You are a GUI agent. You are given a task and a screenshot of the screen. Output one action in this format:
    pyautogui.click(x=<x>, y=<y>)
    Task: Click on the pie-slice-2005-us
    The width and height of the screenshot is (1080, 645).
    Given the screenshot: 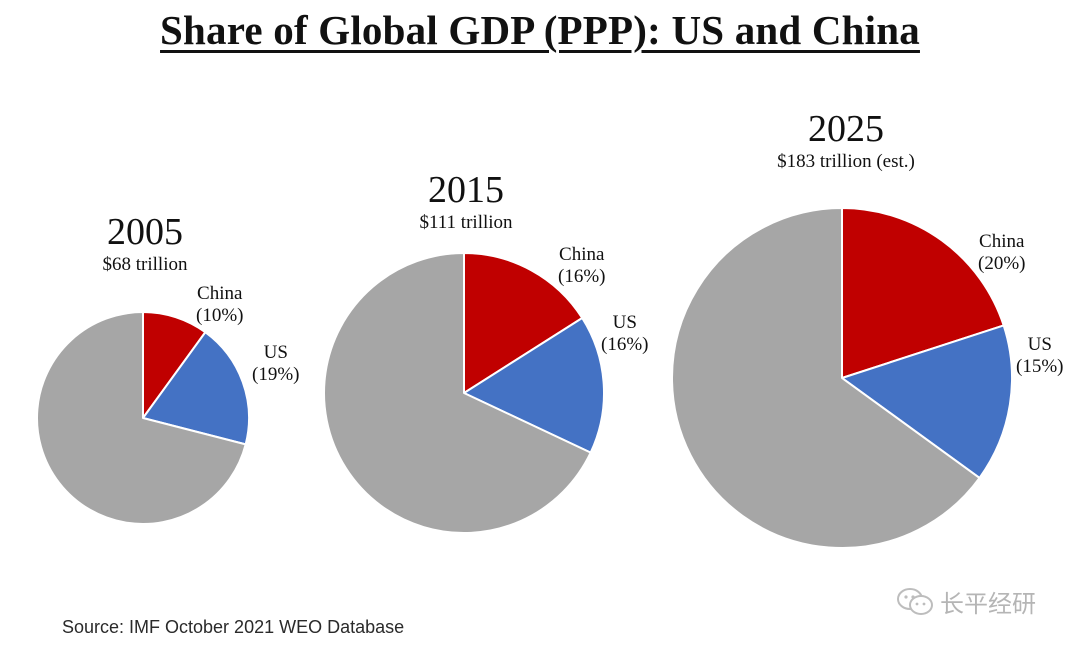 What is the action you would take?
    pyautogui.click(x=196, y=388)
    